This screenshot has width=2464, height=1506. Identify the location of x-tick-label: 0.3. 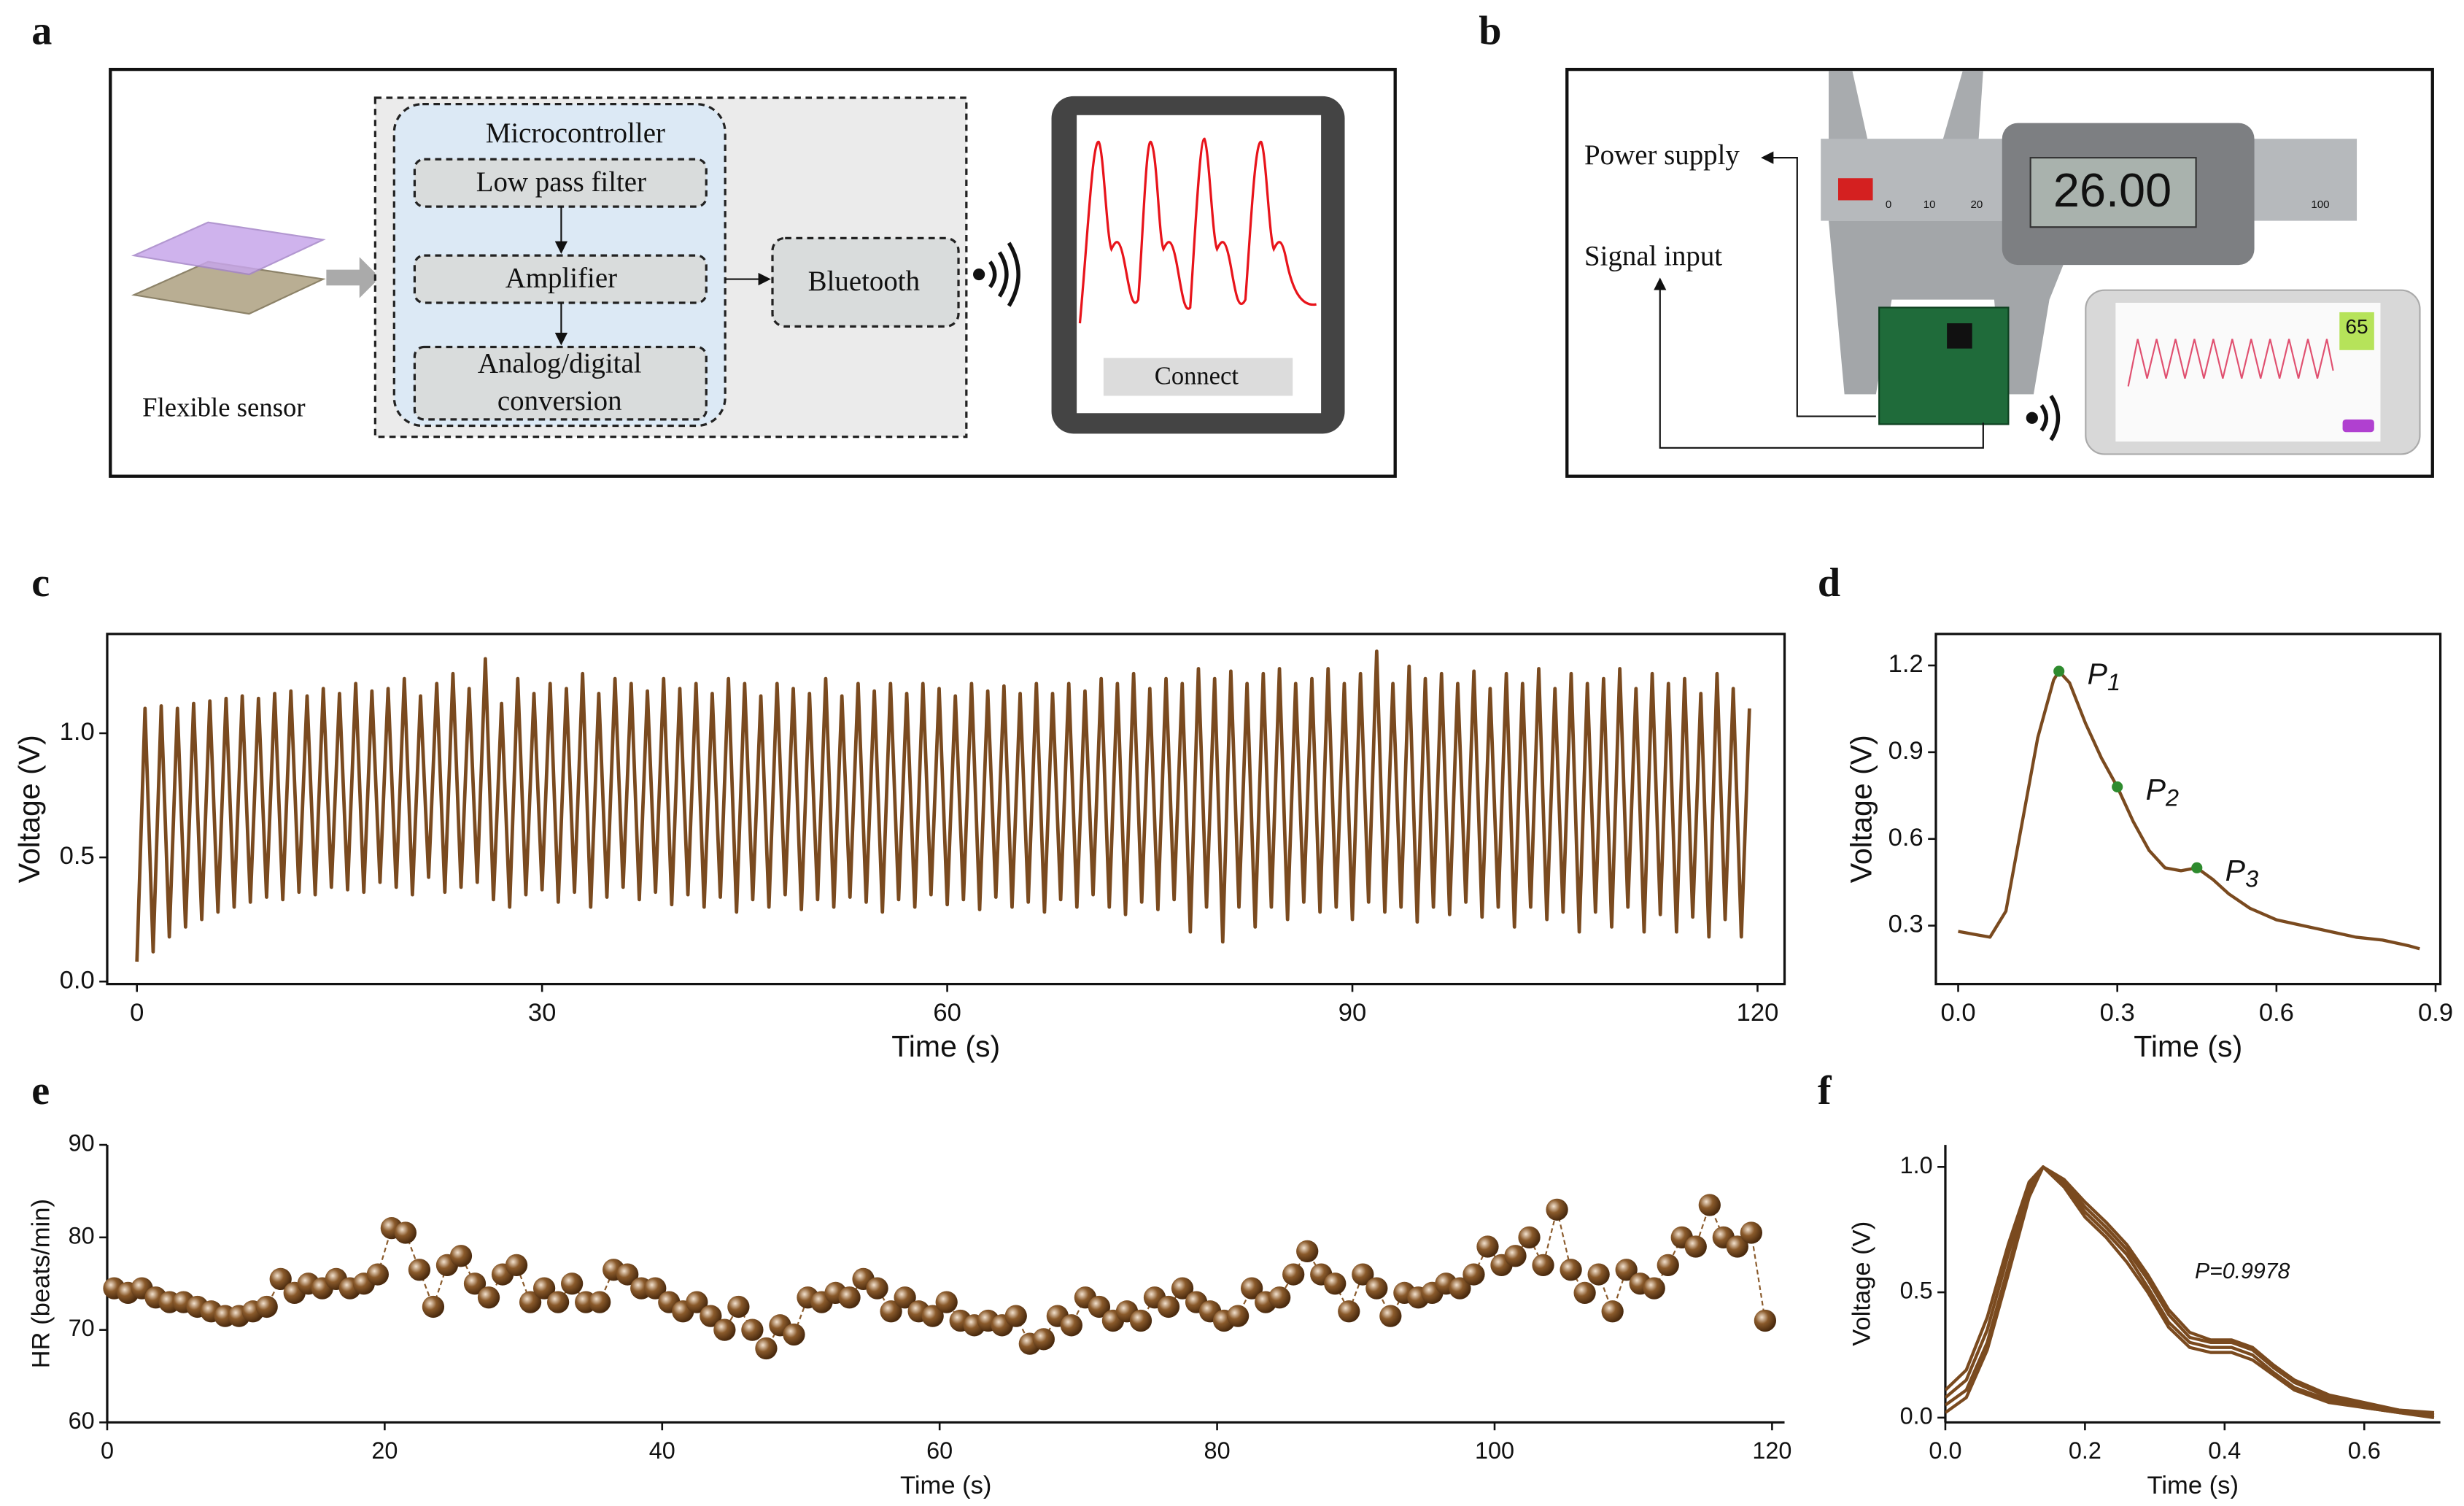
(2117, 1013).